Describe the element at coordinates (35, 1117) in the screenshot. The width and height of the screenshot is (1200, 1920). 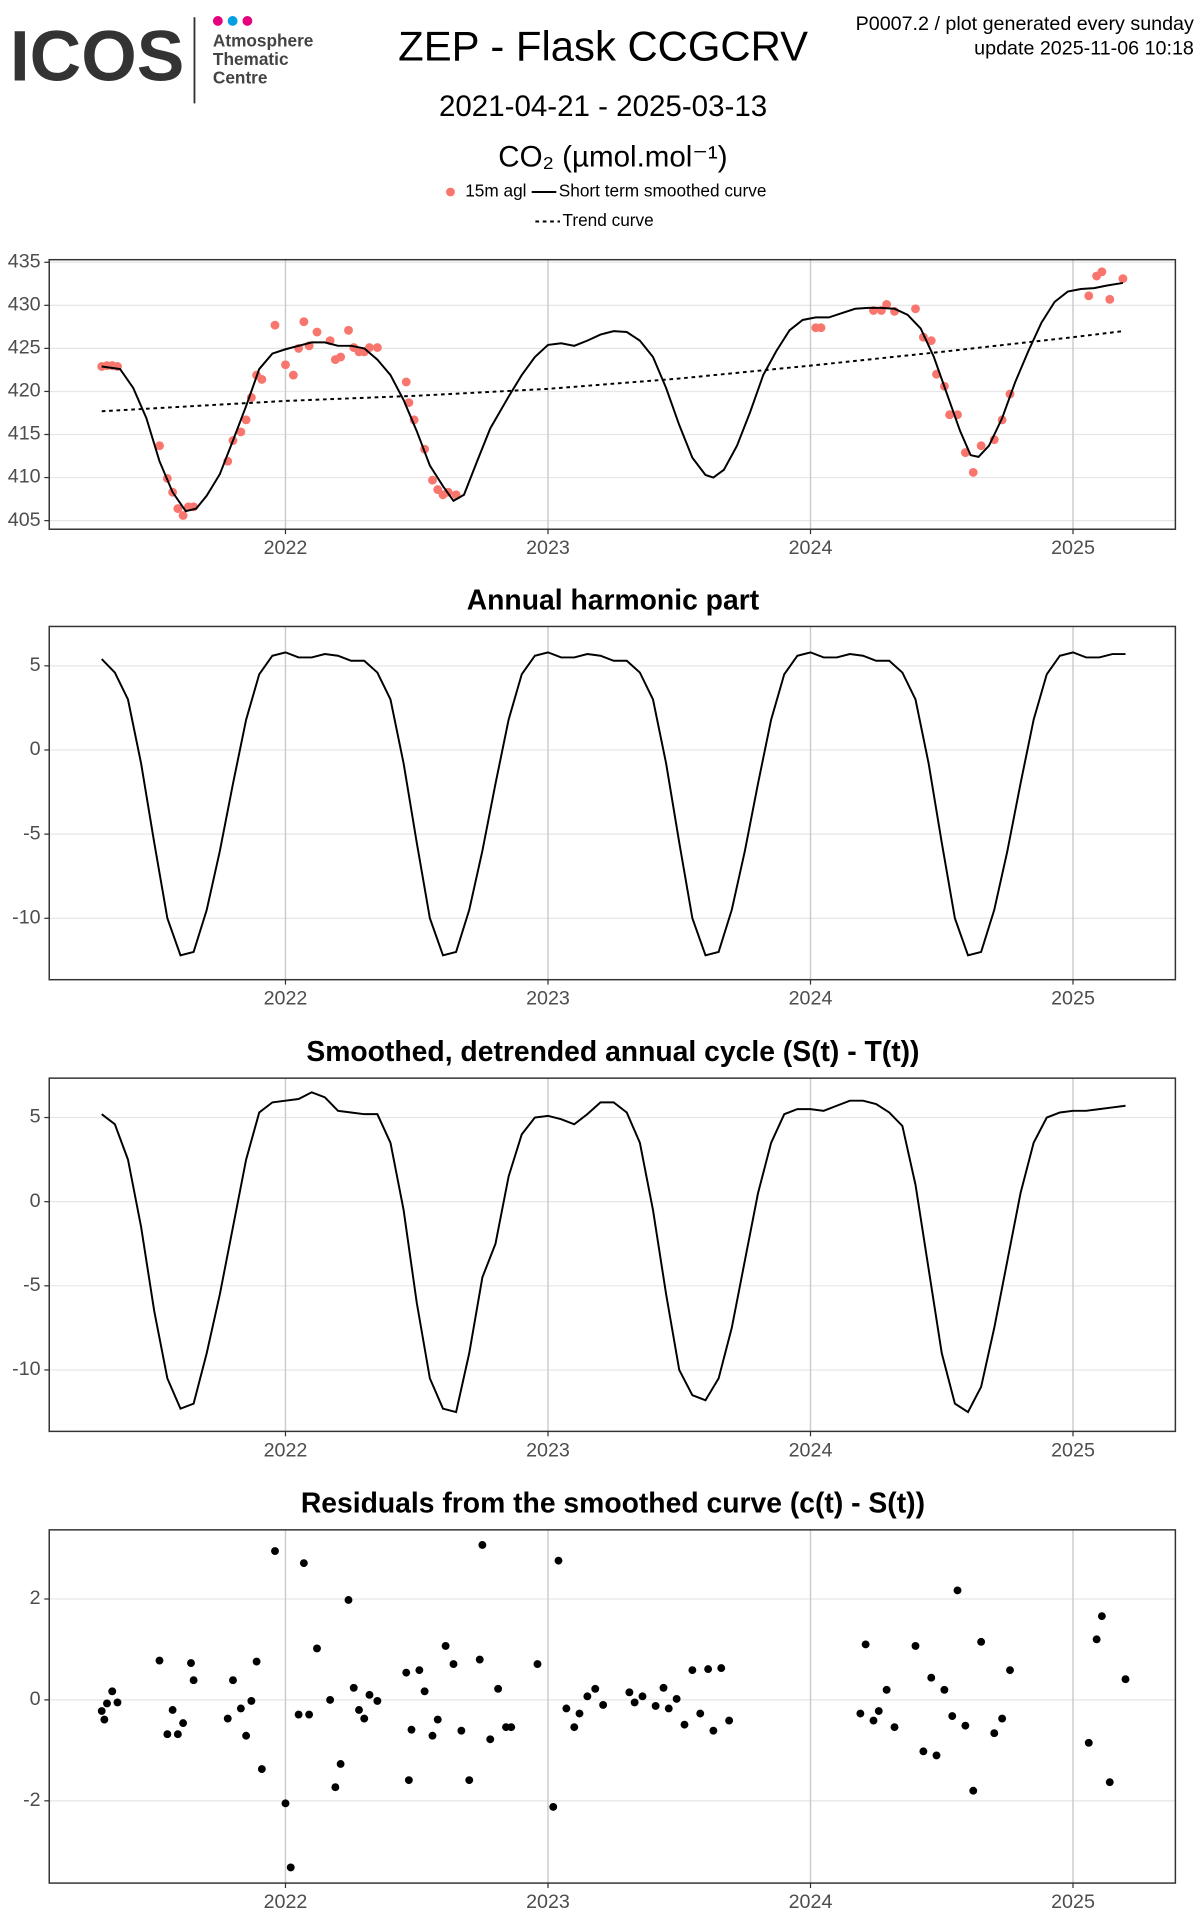
I see `y-tick-label: 5` at that location.